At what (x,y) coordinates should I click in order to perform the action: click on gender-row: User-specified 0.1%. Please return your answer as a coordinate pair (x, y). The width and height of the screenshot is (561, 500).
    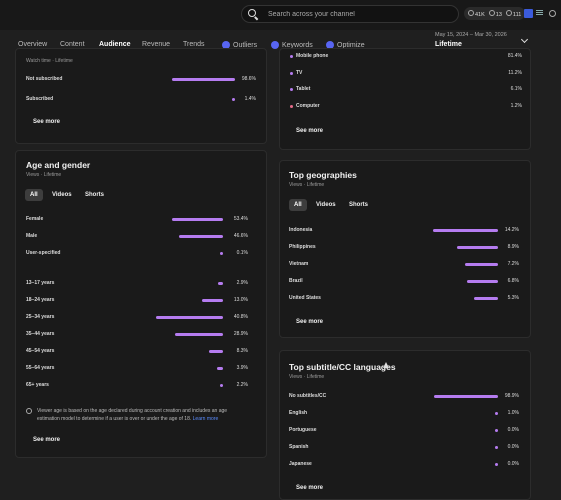
    Looking at the image, I should click on (137, 254).